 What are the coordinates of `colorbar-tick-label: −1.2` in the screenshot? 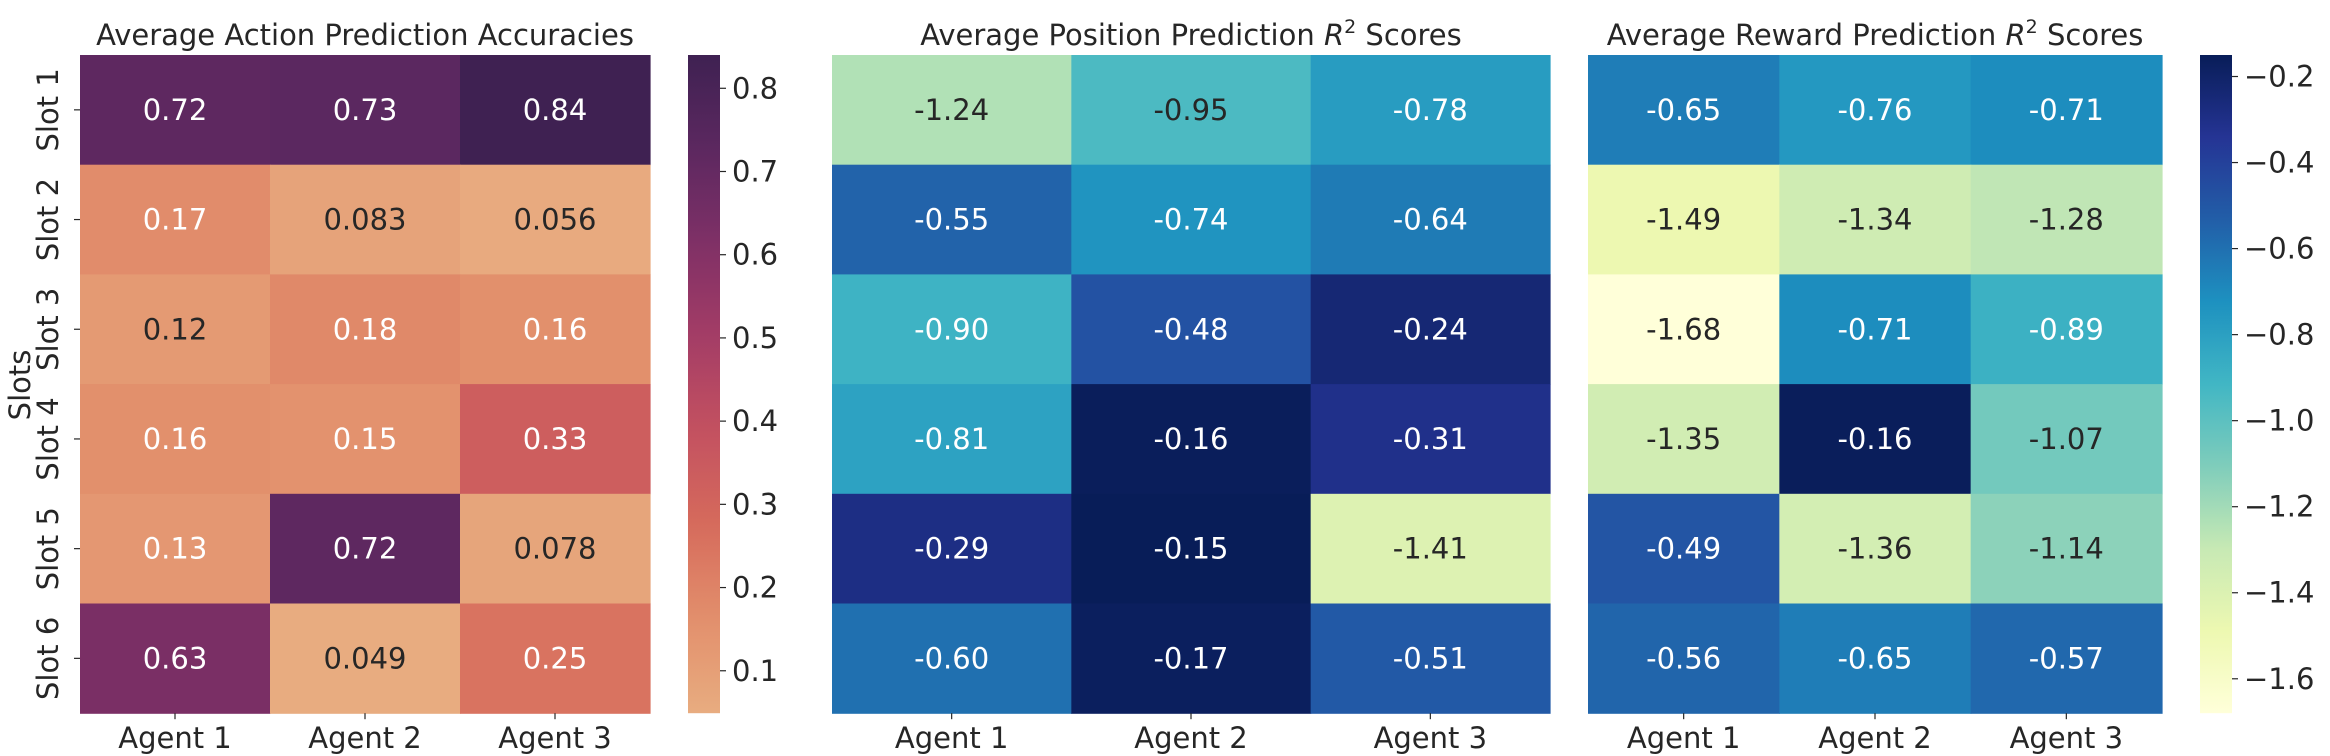 It's located at (2279, 507).